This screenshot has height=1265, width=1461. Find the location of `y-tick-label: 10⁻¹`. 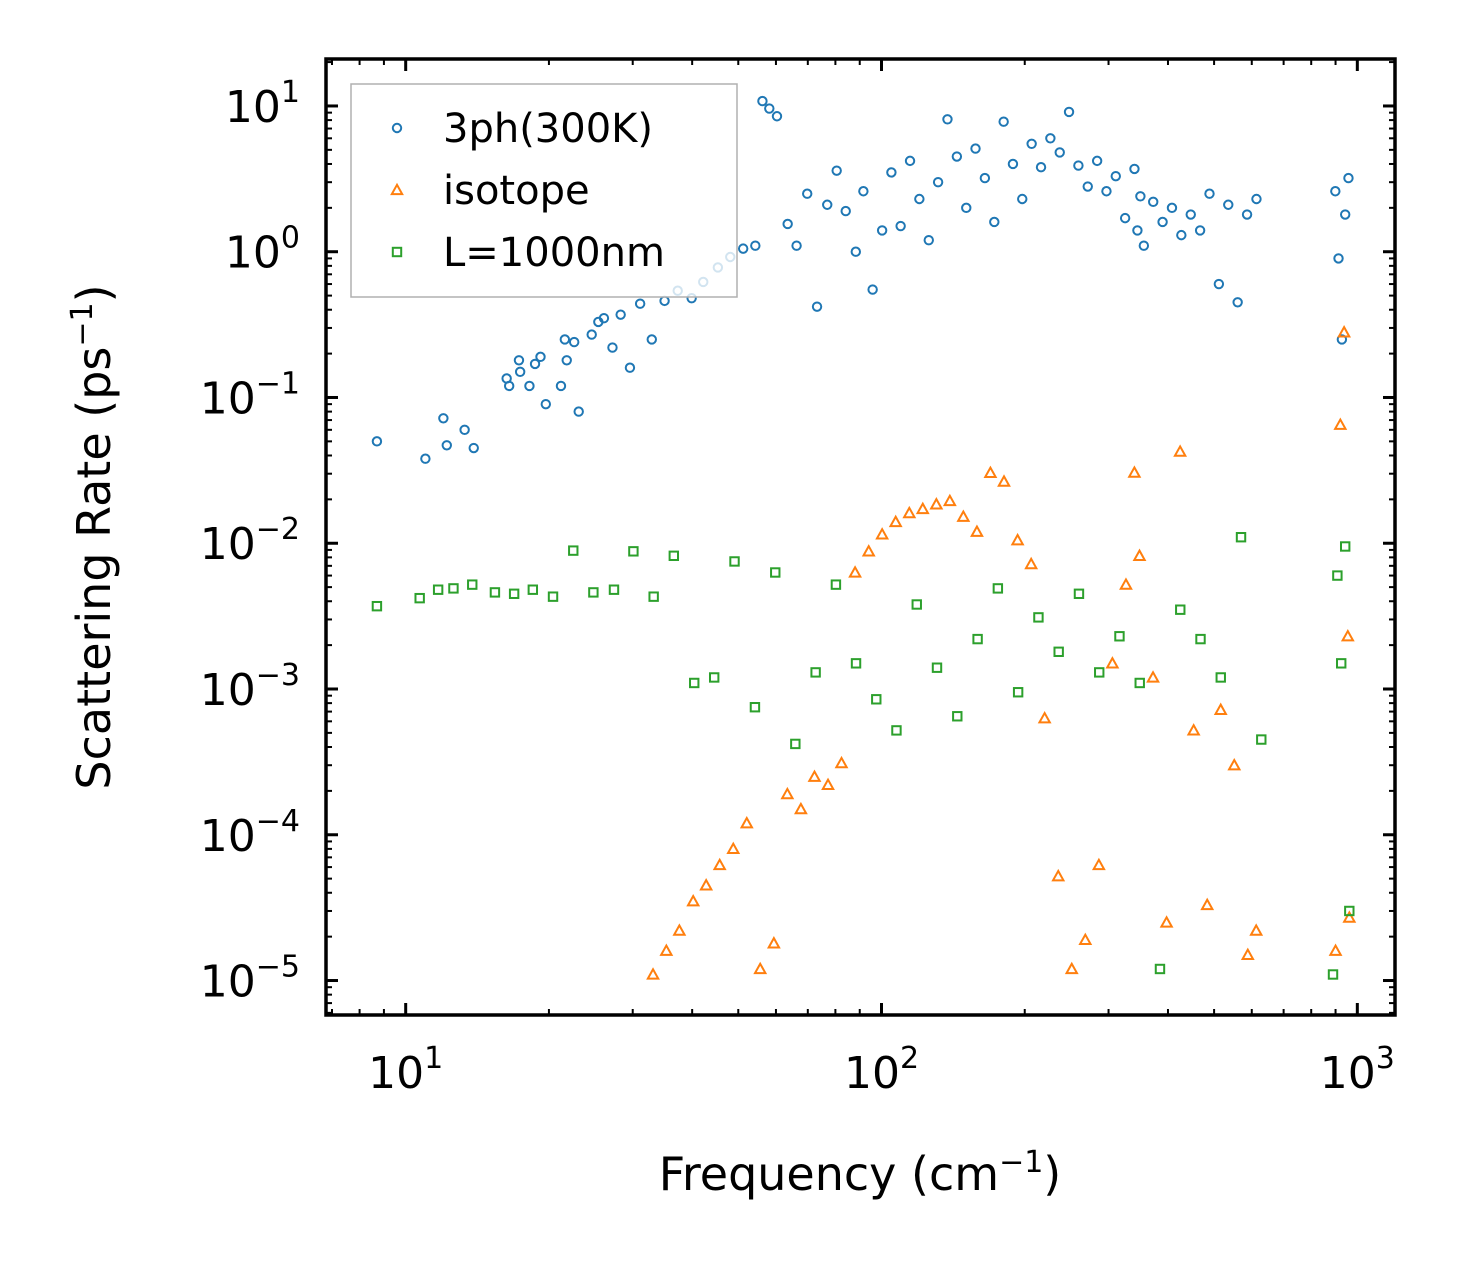

y-tick-label: 10⁻¹ is located at coordinates (250, 395).